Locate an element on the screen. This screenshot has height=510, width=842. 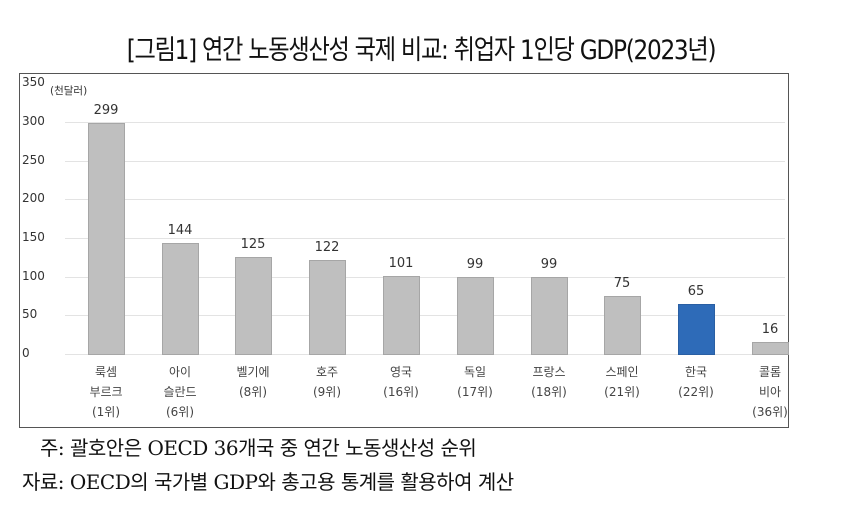
category-label: 스페인 (21위) is located at coordinates (622, 382).